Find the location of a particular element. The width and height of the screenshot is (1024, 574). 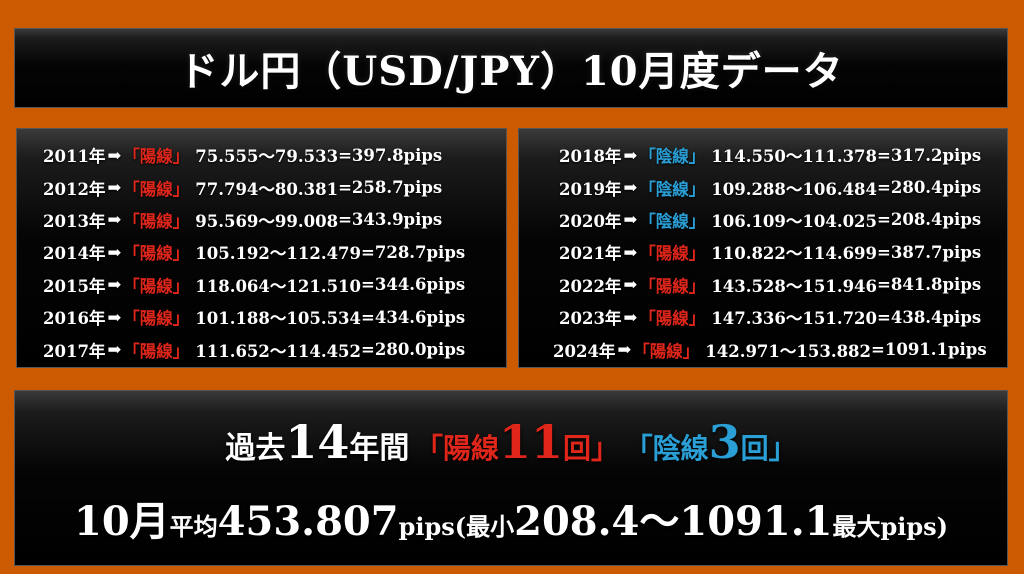

pips-value: =728.7pips is located at coordinates (413, 252).